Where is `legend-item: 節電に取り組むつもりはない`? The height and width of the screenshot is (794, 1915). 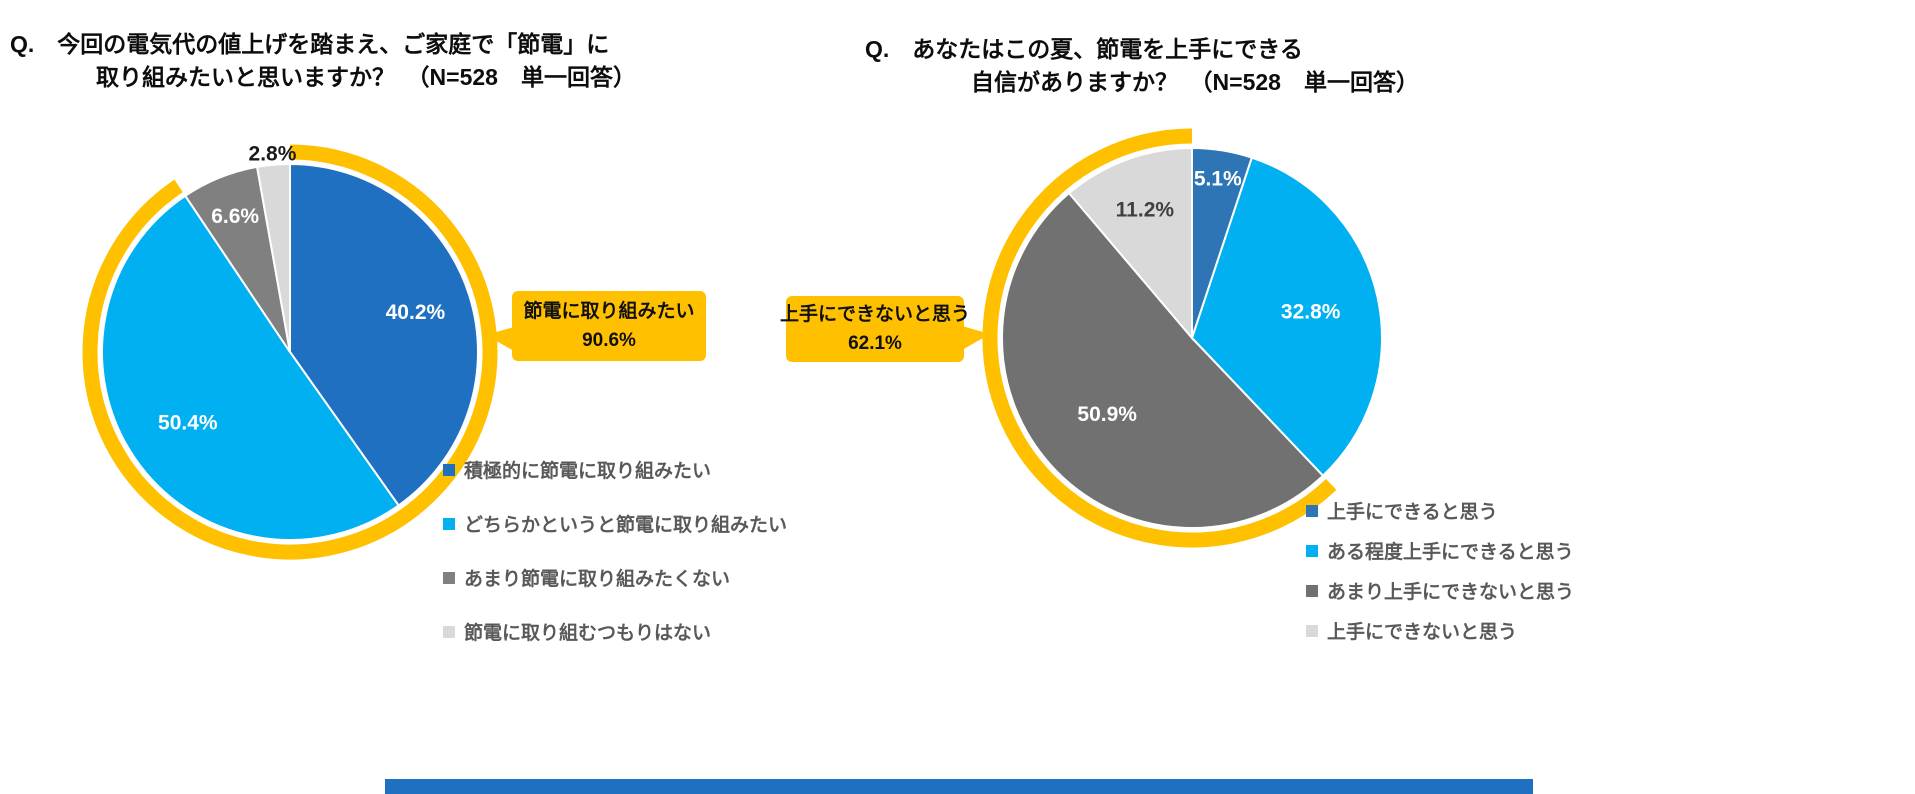 legend-item: 節電に取り組むつもりはない is located at coordinates (615, 631).